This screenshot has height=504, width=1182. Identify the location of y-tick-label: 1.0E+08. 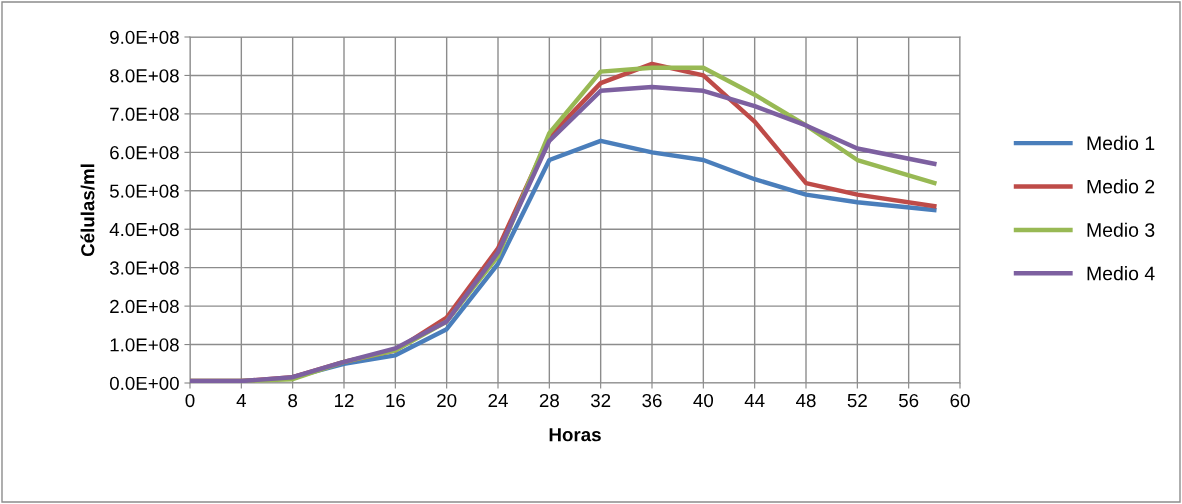
(144, 345).